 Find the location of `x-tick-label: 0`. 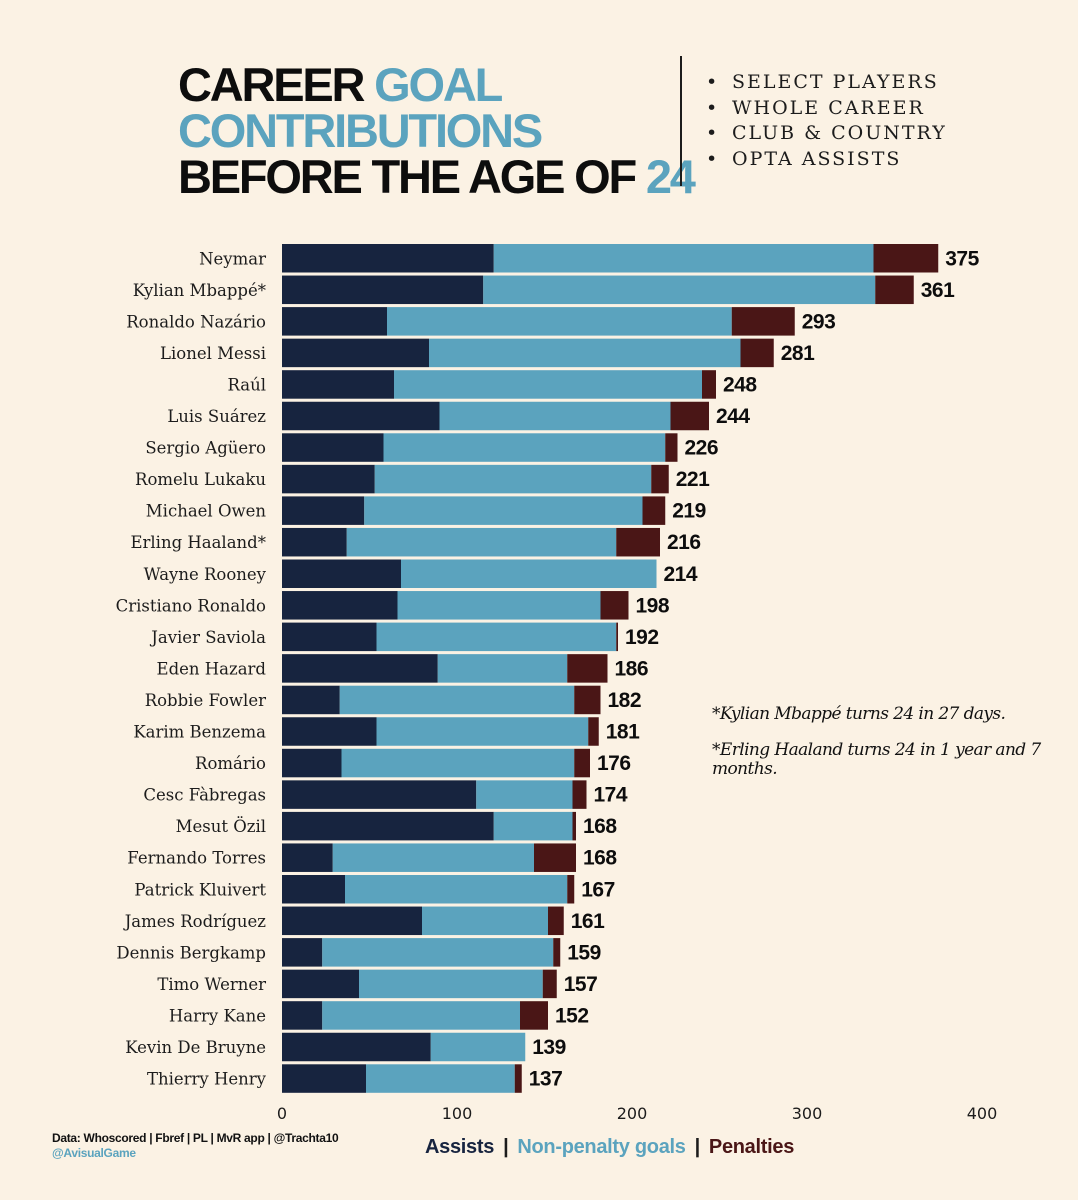

x-tick-label: 0 is located at coordinates (282, 1113).